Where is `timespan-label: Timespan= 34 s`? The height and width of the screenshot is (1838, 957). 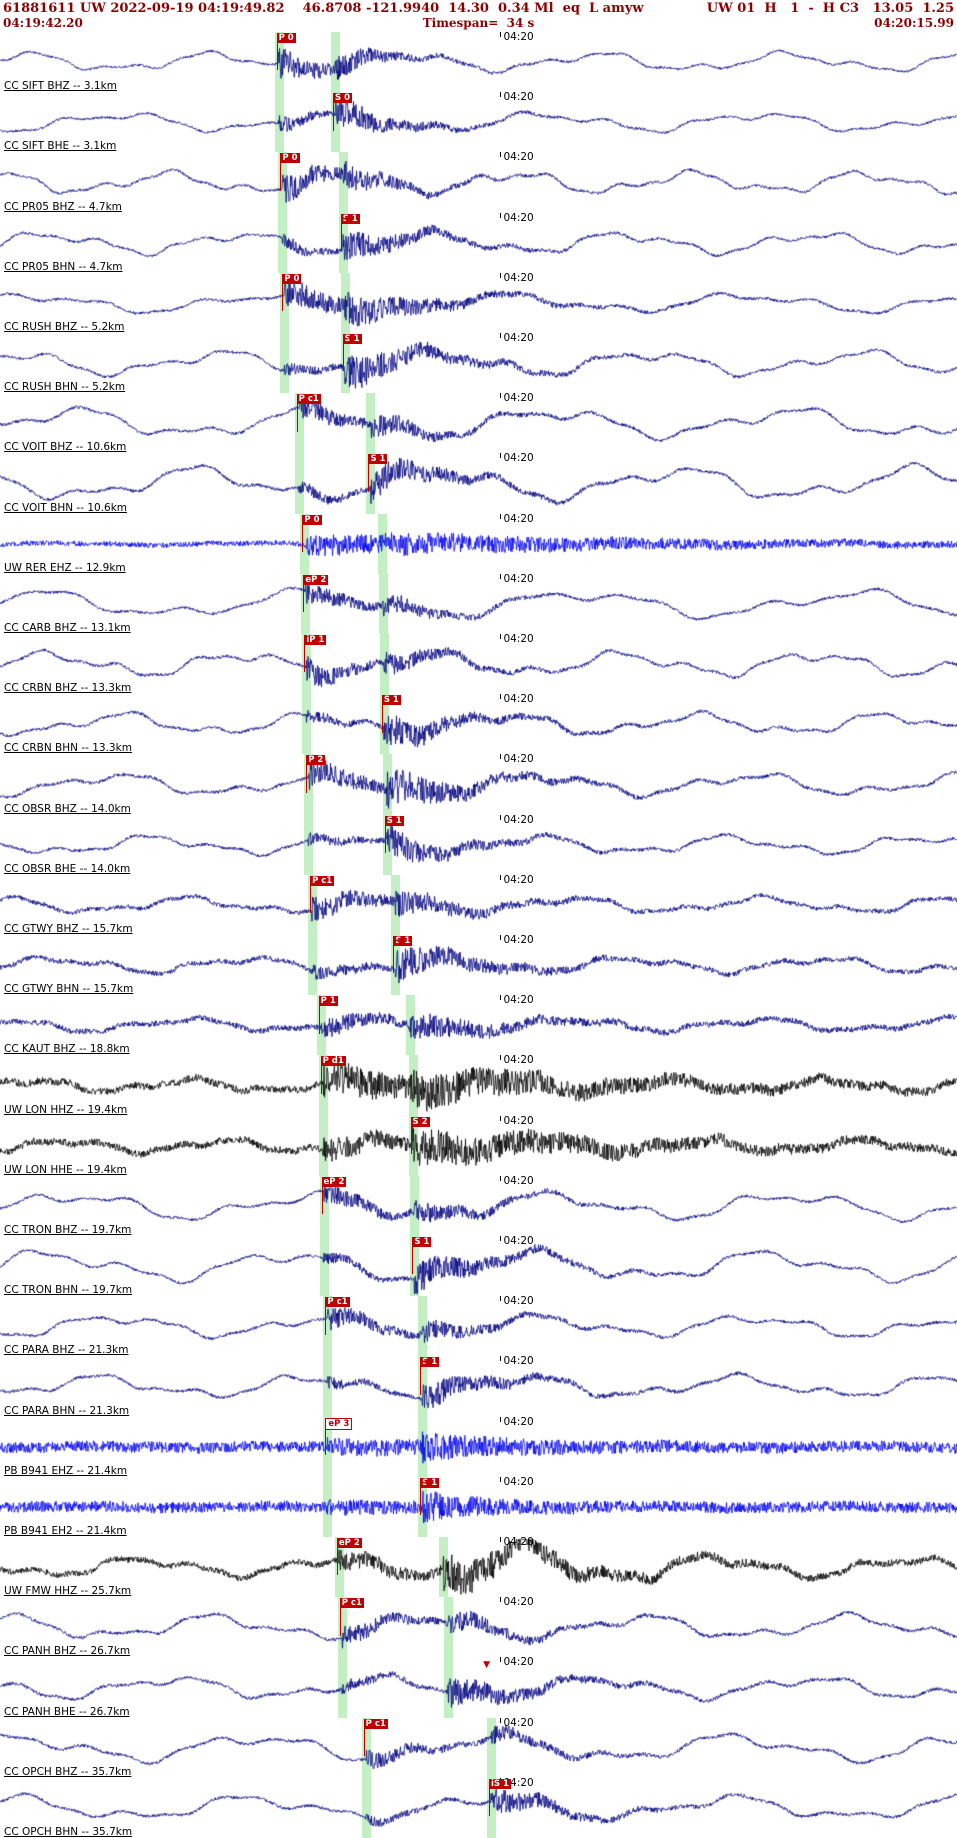 timespan-label: Timespan= 34 s is located at coordinates (478, 23).